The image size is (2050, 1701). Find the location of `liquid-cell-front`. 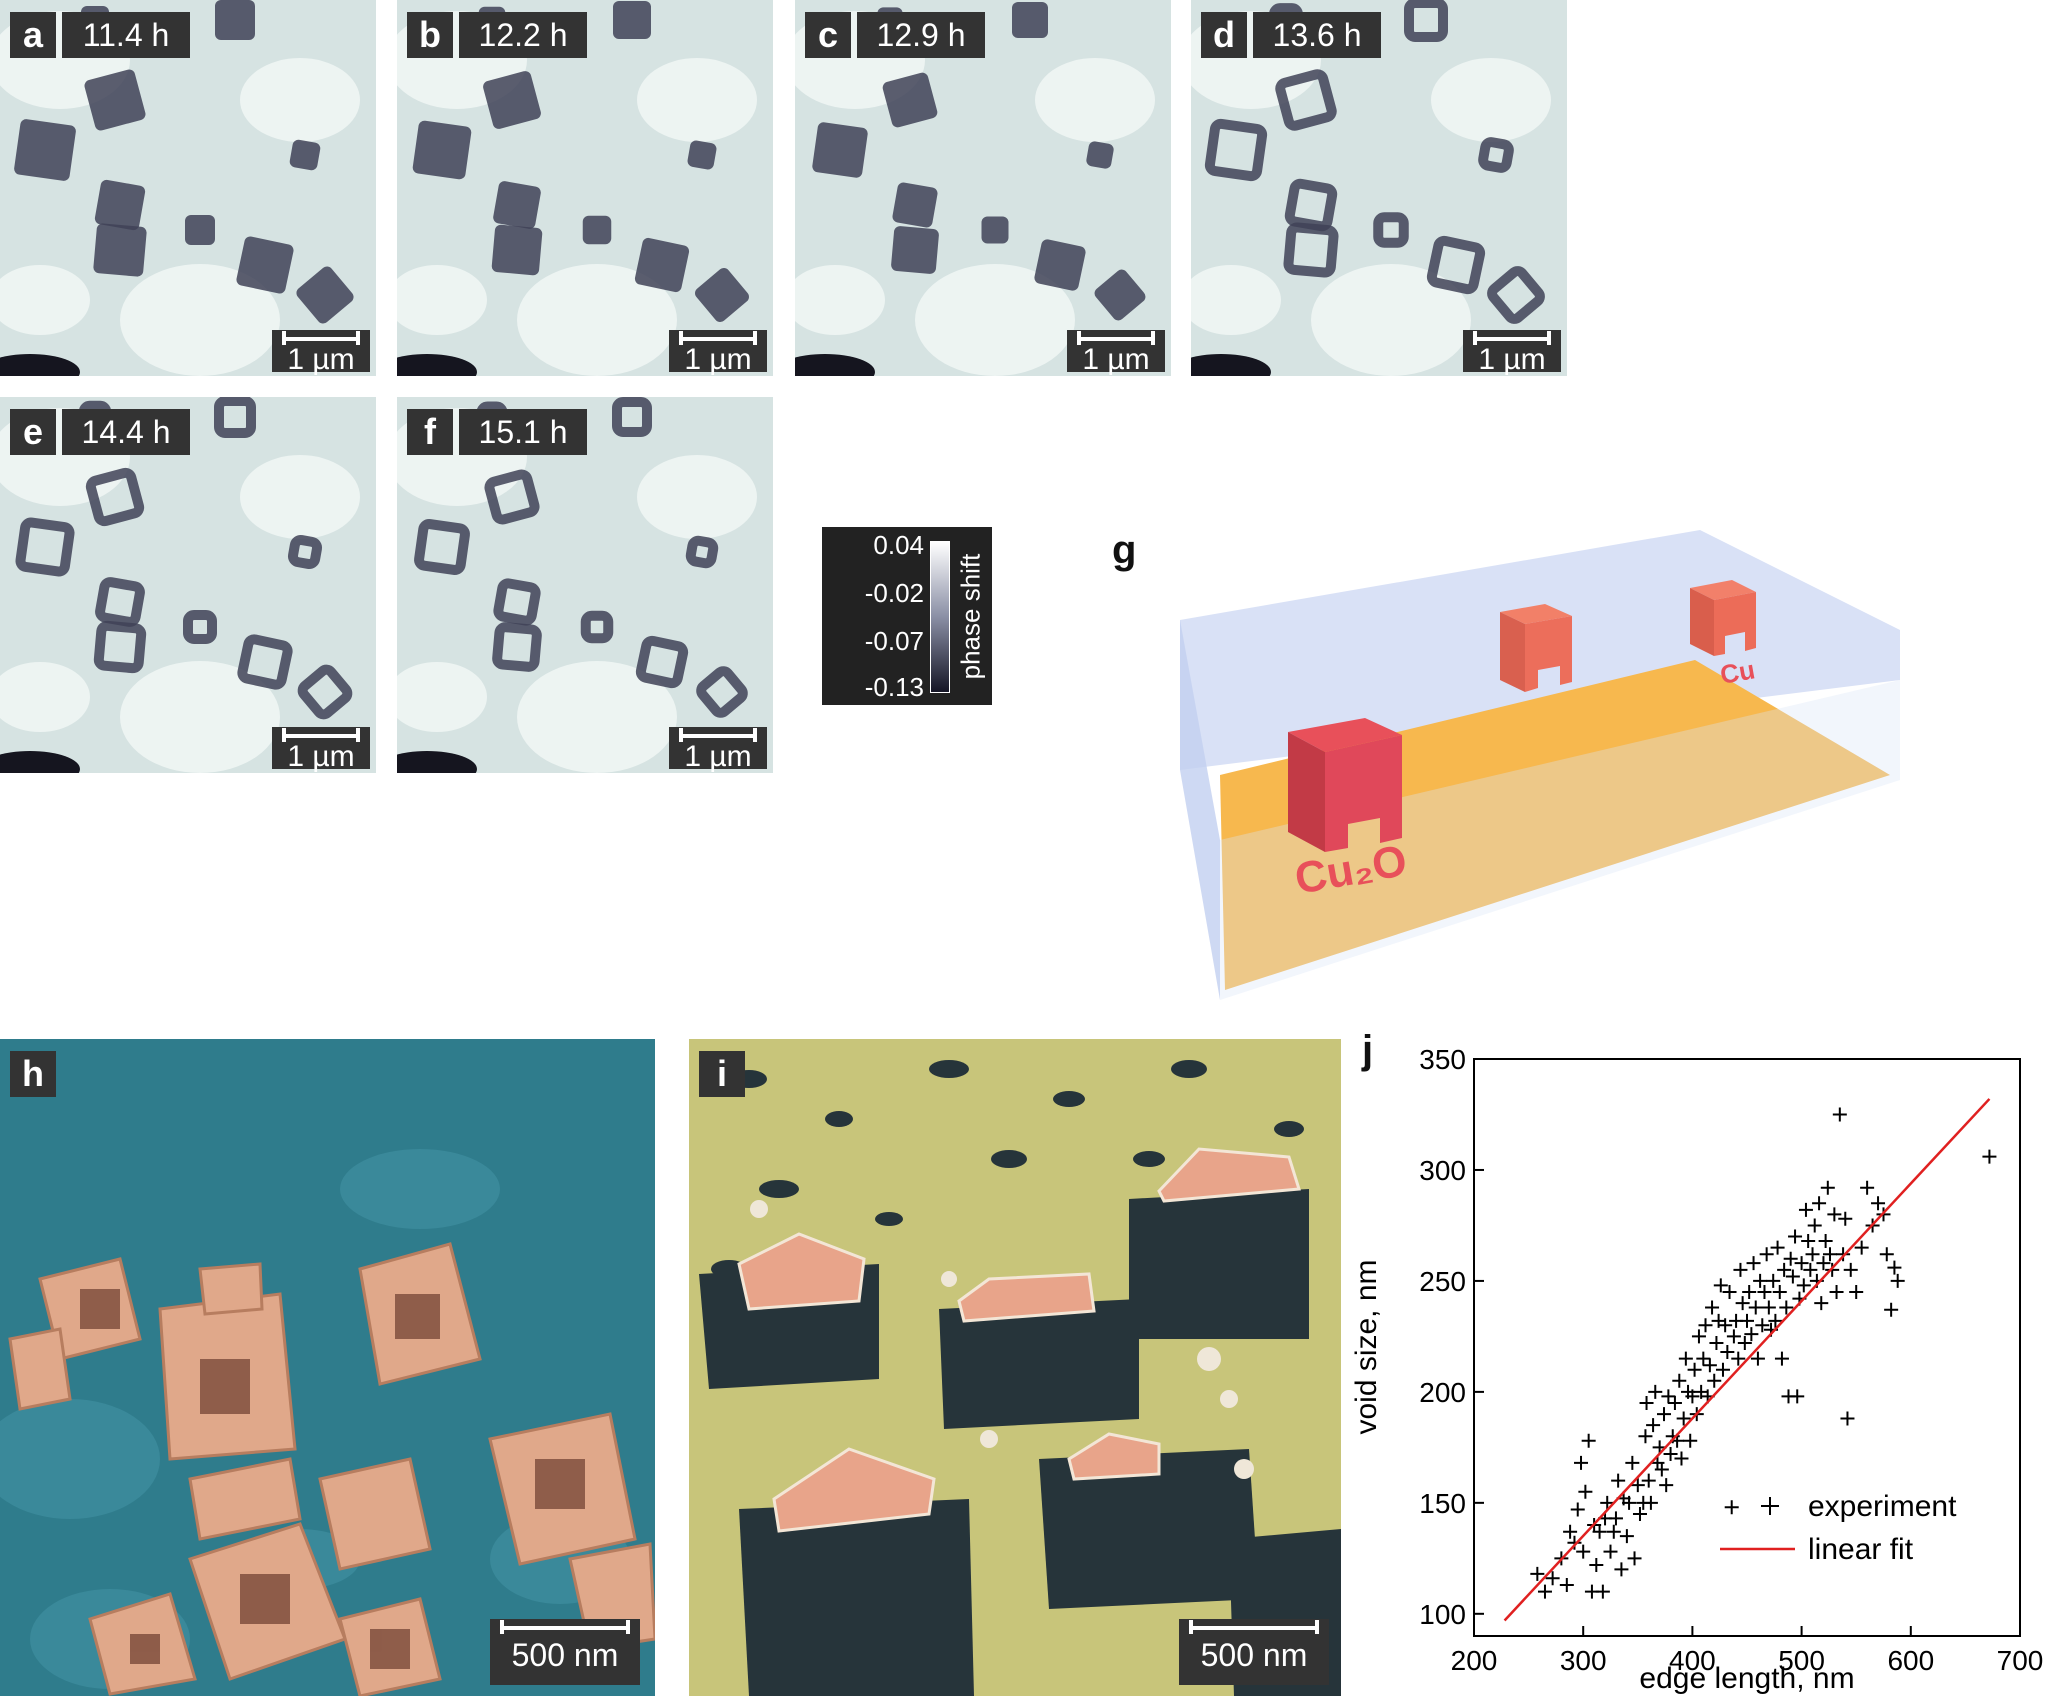

liquid-cell-front is located at coordinates (1560, 840).